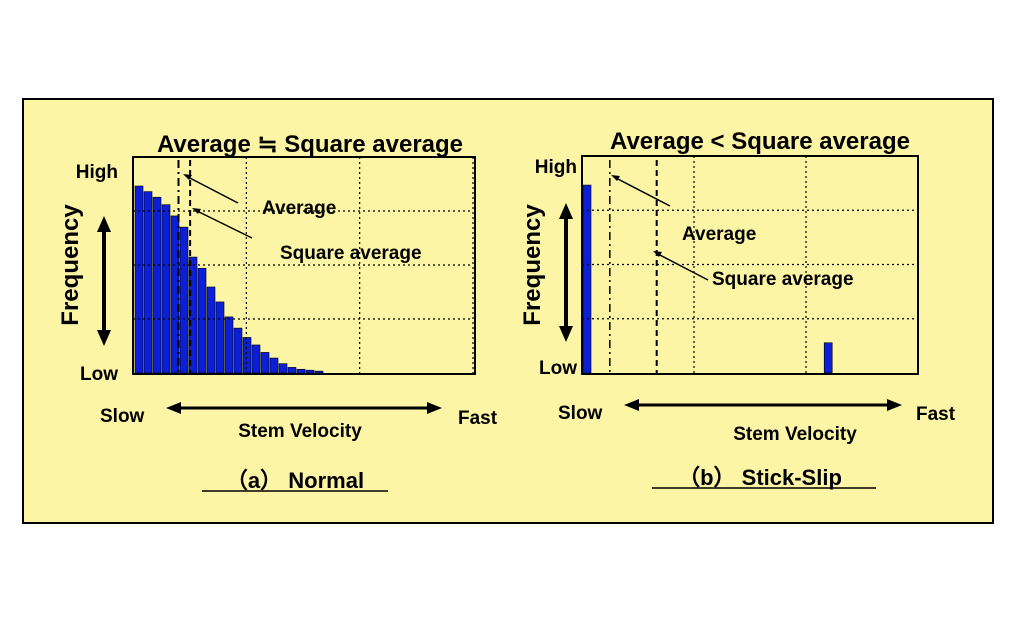  What do you see at coordinates (532, 265) in the screenshot?
I see `chart-b-ylabel: Frequency` at bounding box center [532, 265].